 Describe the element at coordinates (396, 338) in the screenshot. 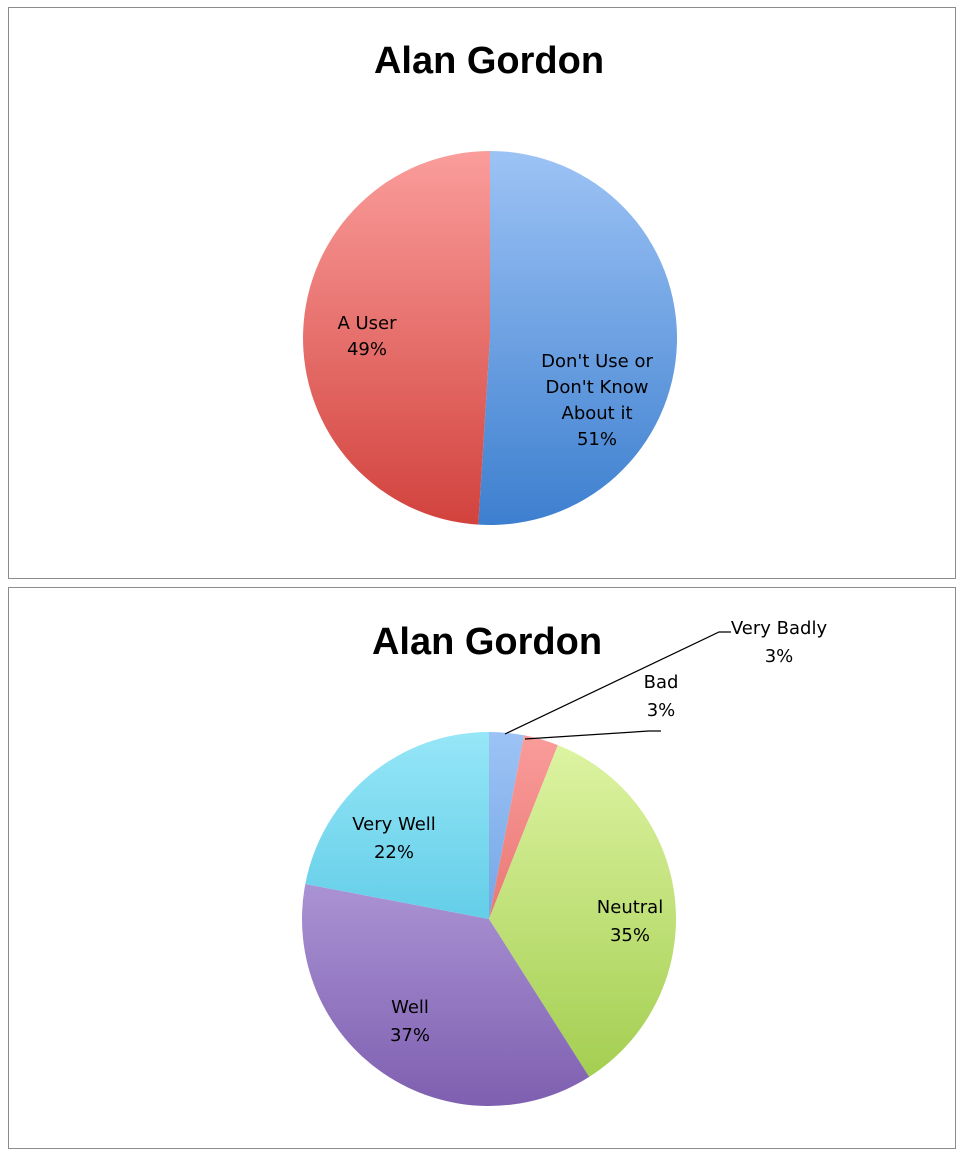

I see `pie-slice-a-user` at that location.